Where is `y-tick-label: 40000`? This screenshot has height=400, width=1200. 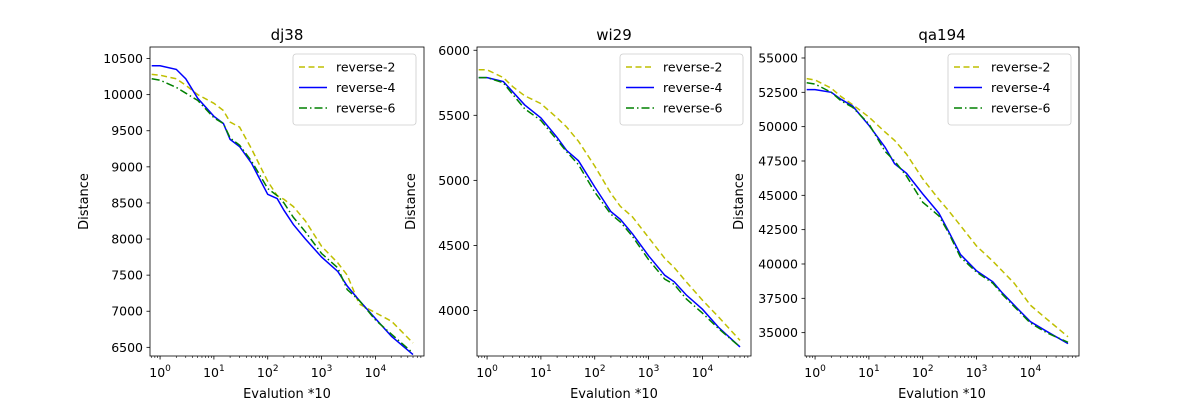
y-tick-label: 40000 is located at coordinates (778, 263).